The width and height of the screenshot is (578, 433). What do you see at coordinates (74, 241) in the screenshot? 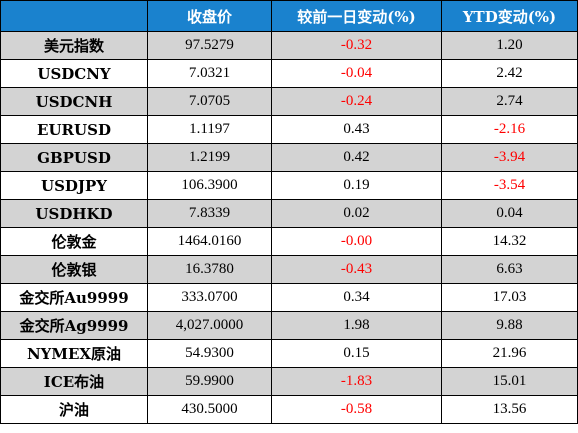
I see `instrument-name: 伦敦金` at bounding box center [74, 241].